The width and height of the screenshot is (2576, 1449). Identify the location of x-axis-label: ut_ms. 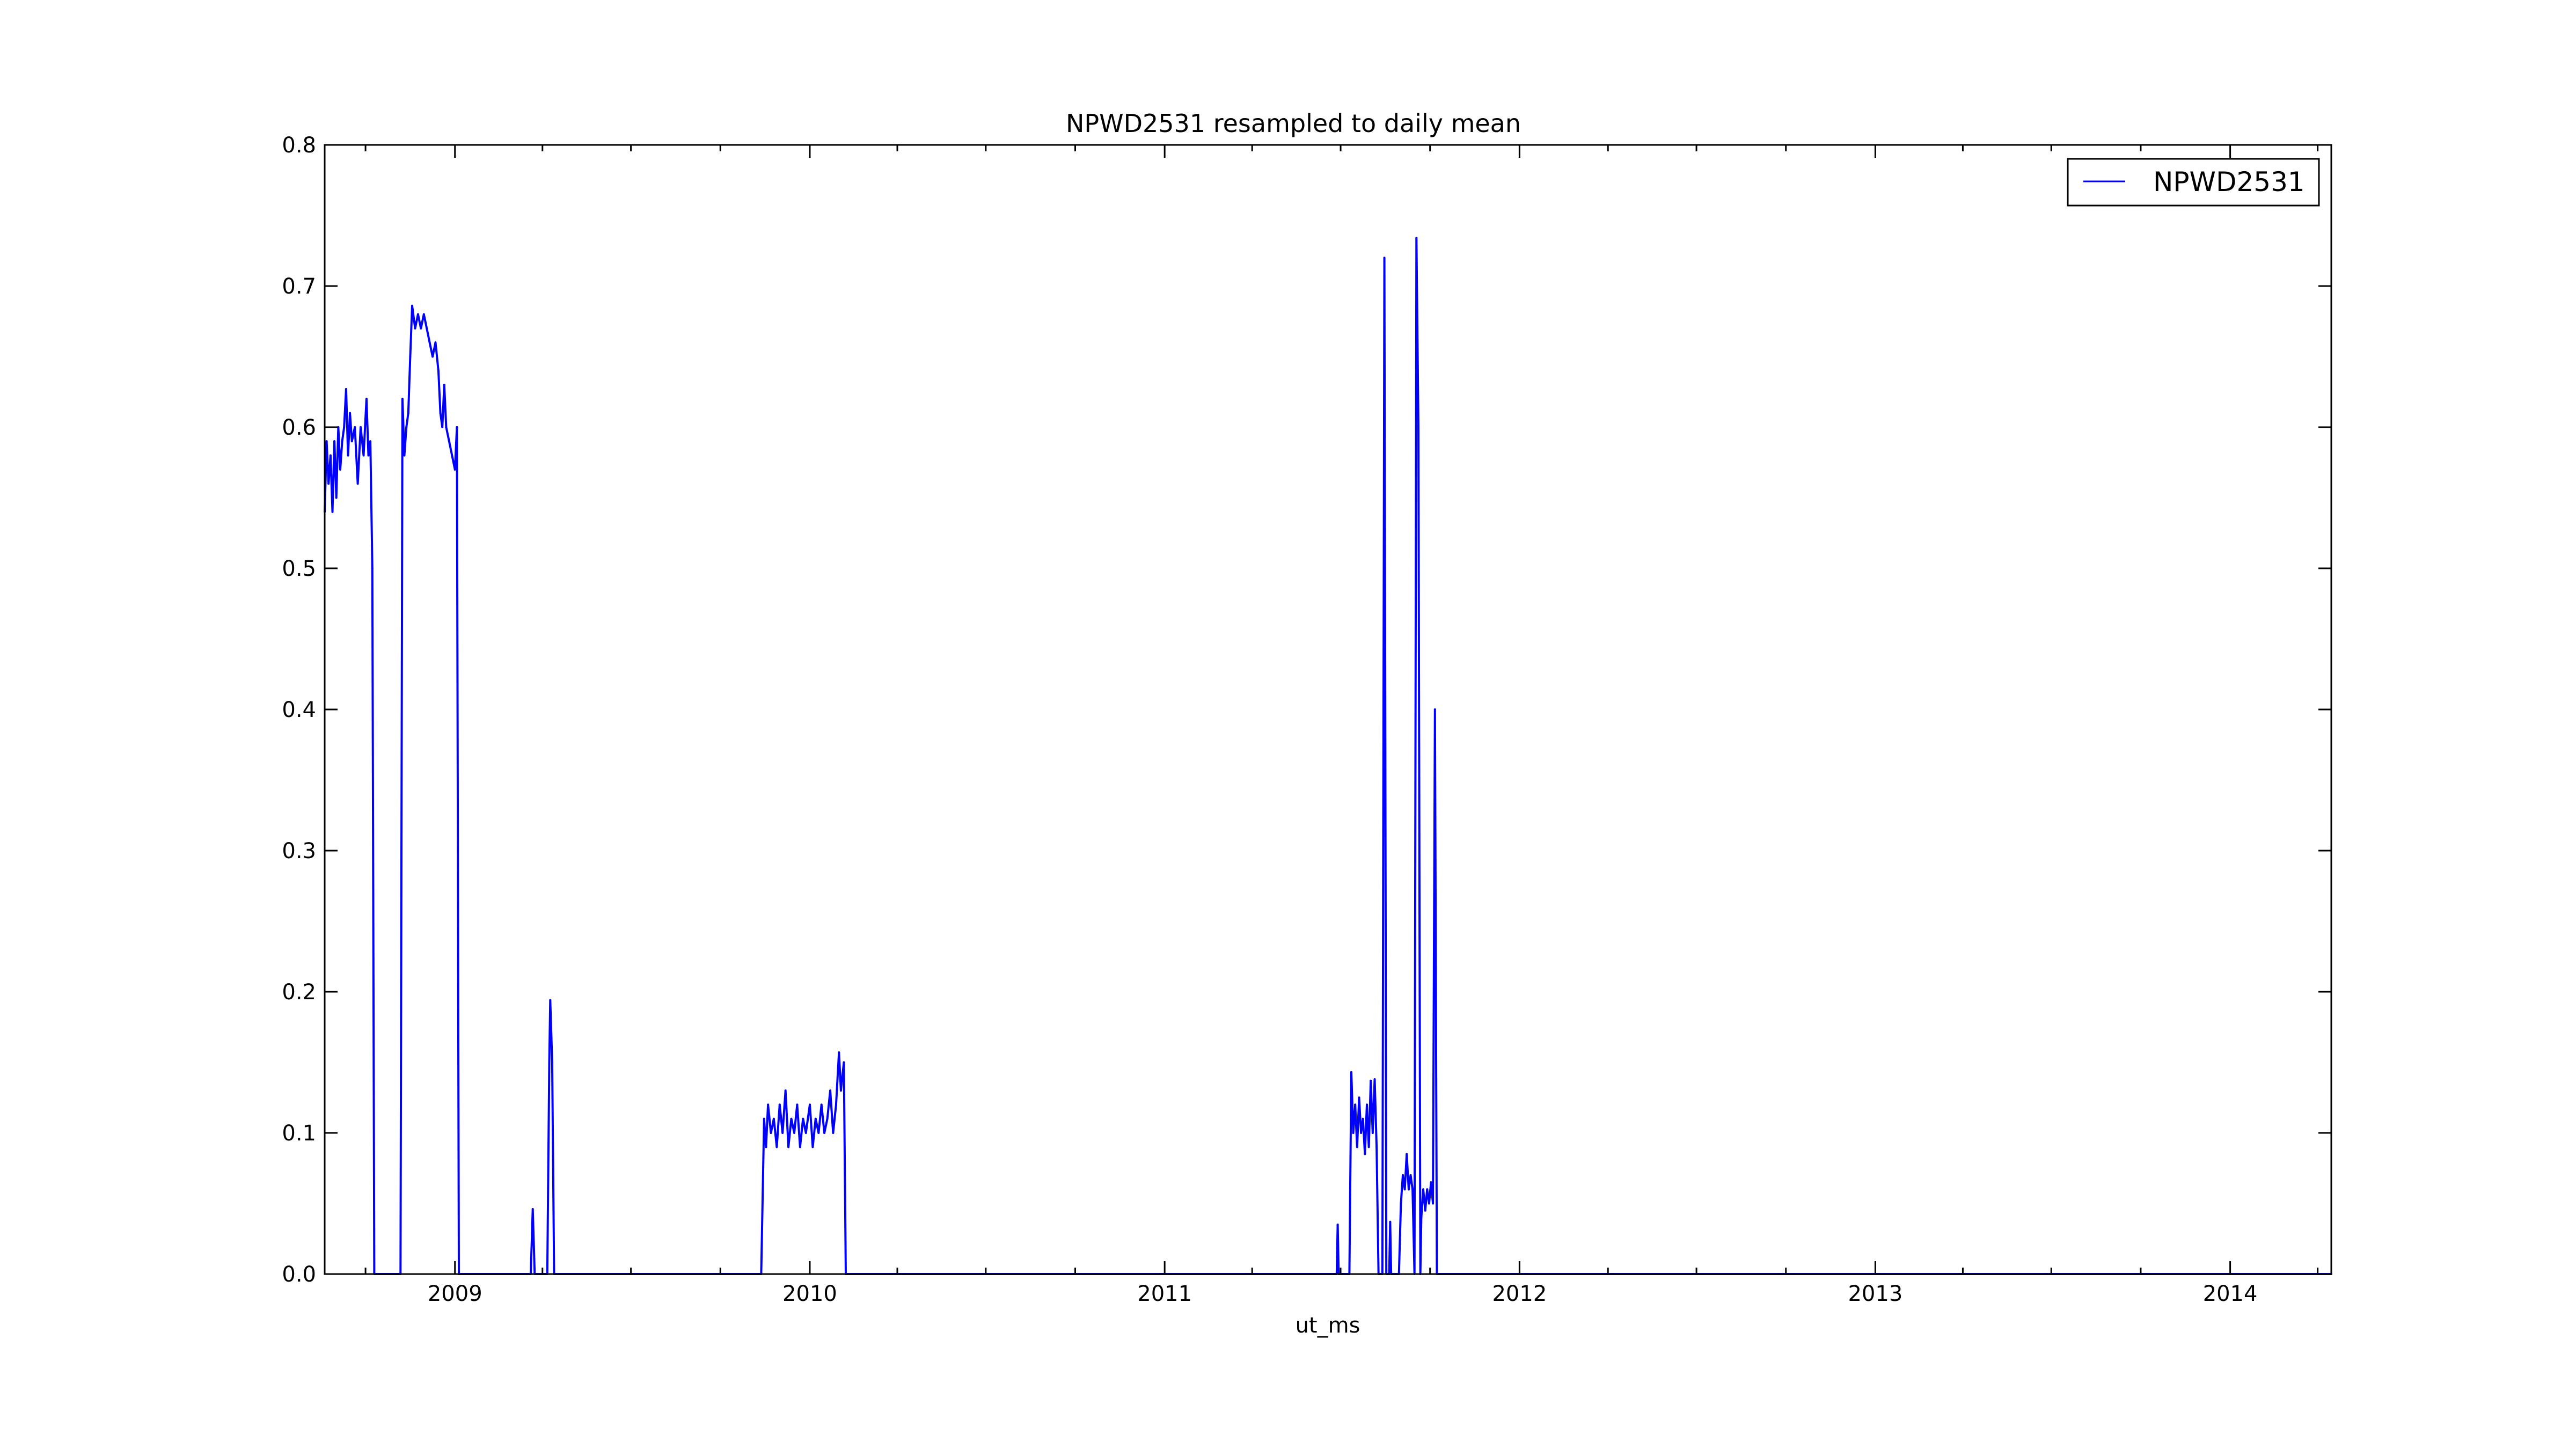
(1328, 1325).